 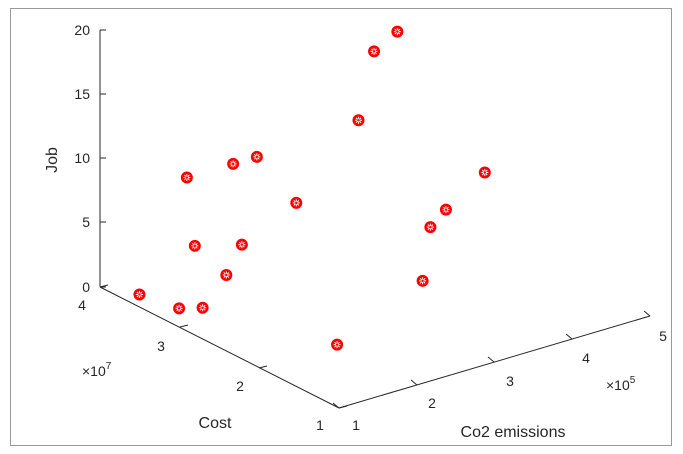 I want to click on z-tick-label: 10, so click(x=82, y=158).